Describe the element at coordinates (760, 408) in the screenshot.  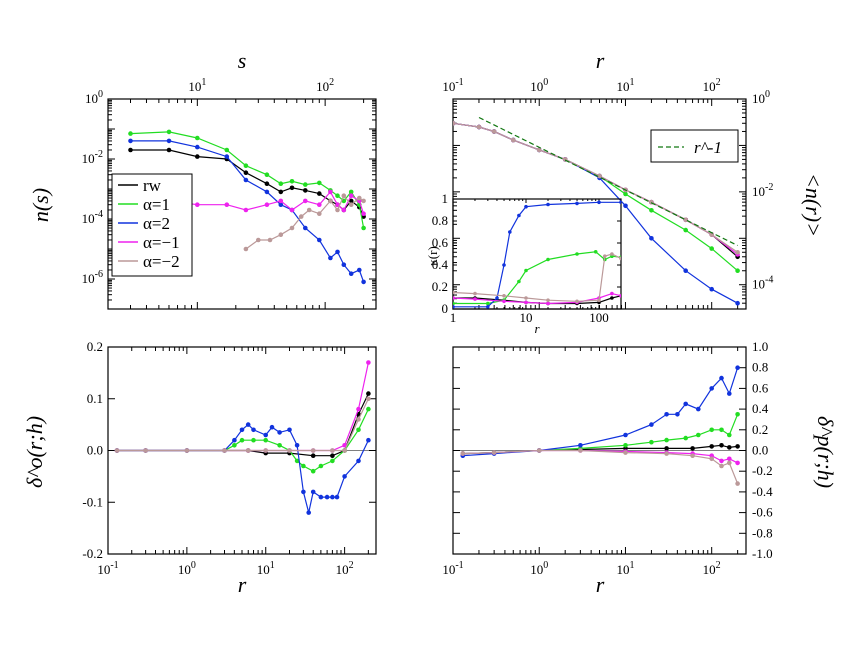
I see `y-tick-label: 0.4` at that location.